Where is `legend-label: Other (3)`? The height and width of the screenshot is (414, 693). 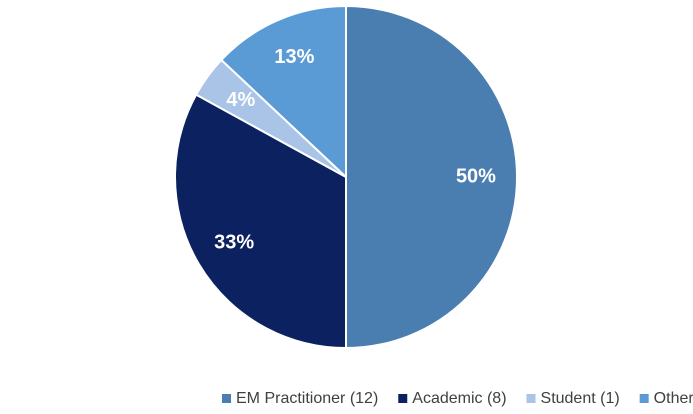
legend-label: Other (3) is located at coordinates (673, 398).